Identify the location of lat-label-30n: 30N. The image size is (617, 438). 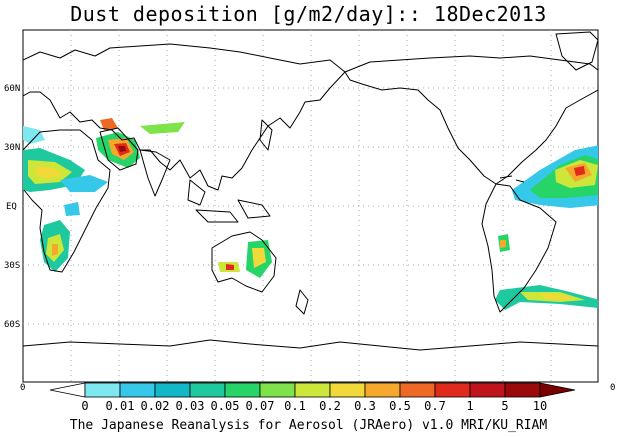
(12, 148).